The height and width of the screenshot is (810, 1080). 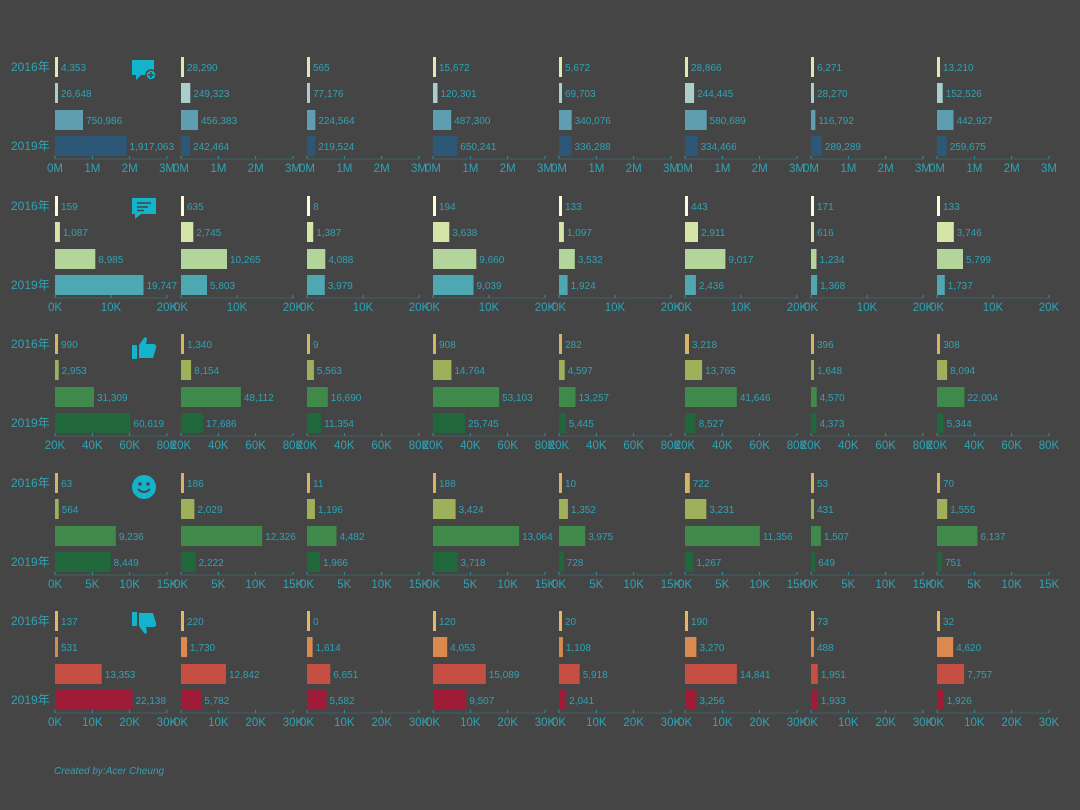 I want to click on value-label: 73, so click(x=823, y=622).